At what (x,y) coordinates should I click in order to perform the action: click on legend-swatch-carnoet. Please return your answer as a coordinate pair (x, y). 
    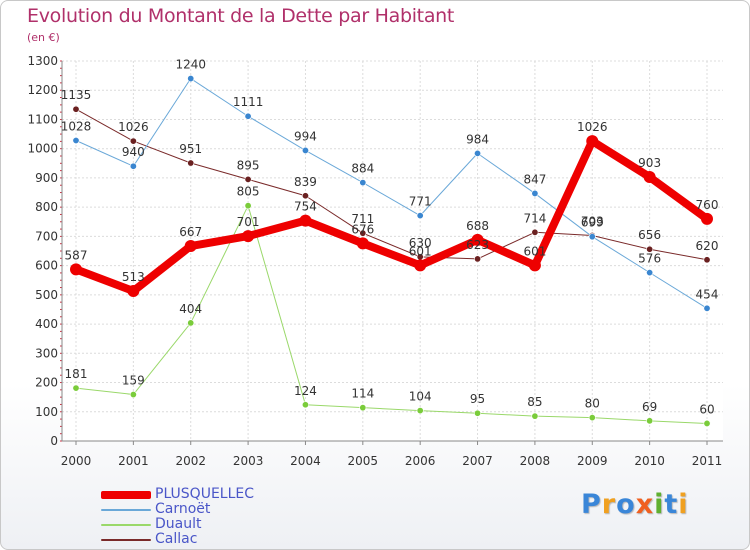
    Looking at the image, I should click on (126, 509).